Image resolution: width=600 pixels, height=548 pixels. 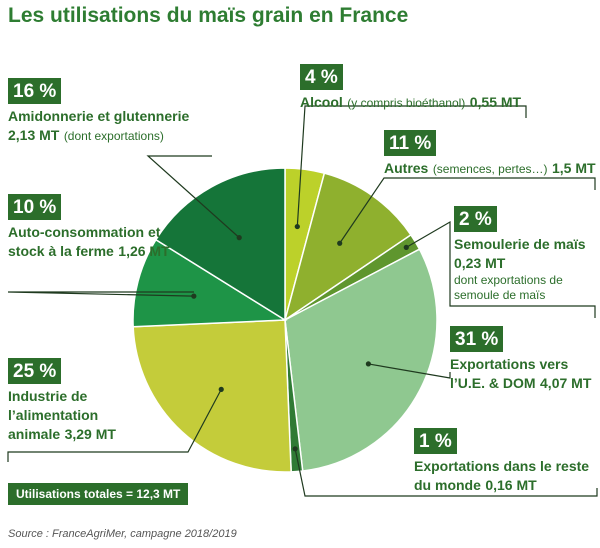 I want to click on leader-dot-alim-animale, so click(x=221, y=389).